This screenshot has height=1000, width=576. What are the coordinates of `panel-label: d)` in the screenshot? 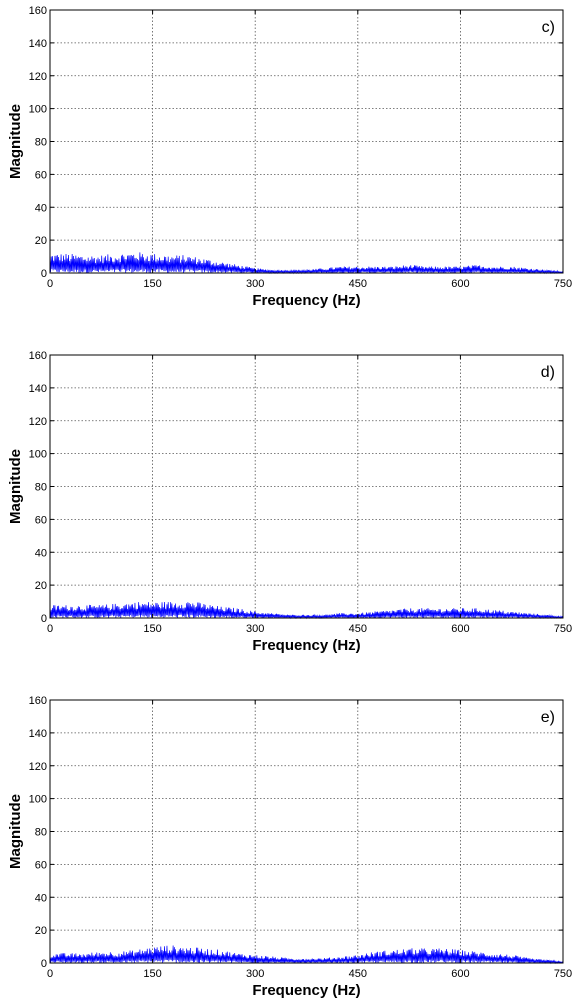 It's located at (548, 372).